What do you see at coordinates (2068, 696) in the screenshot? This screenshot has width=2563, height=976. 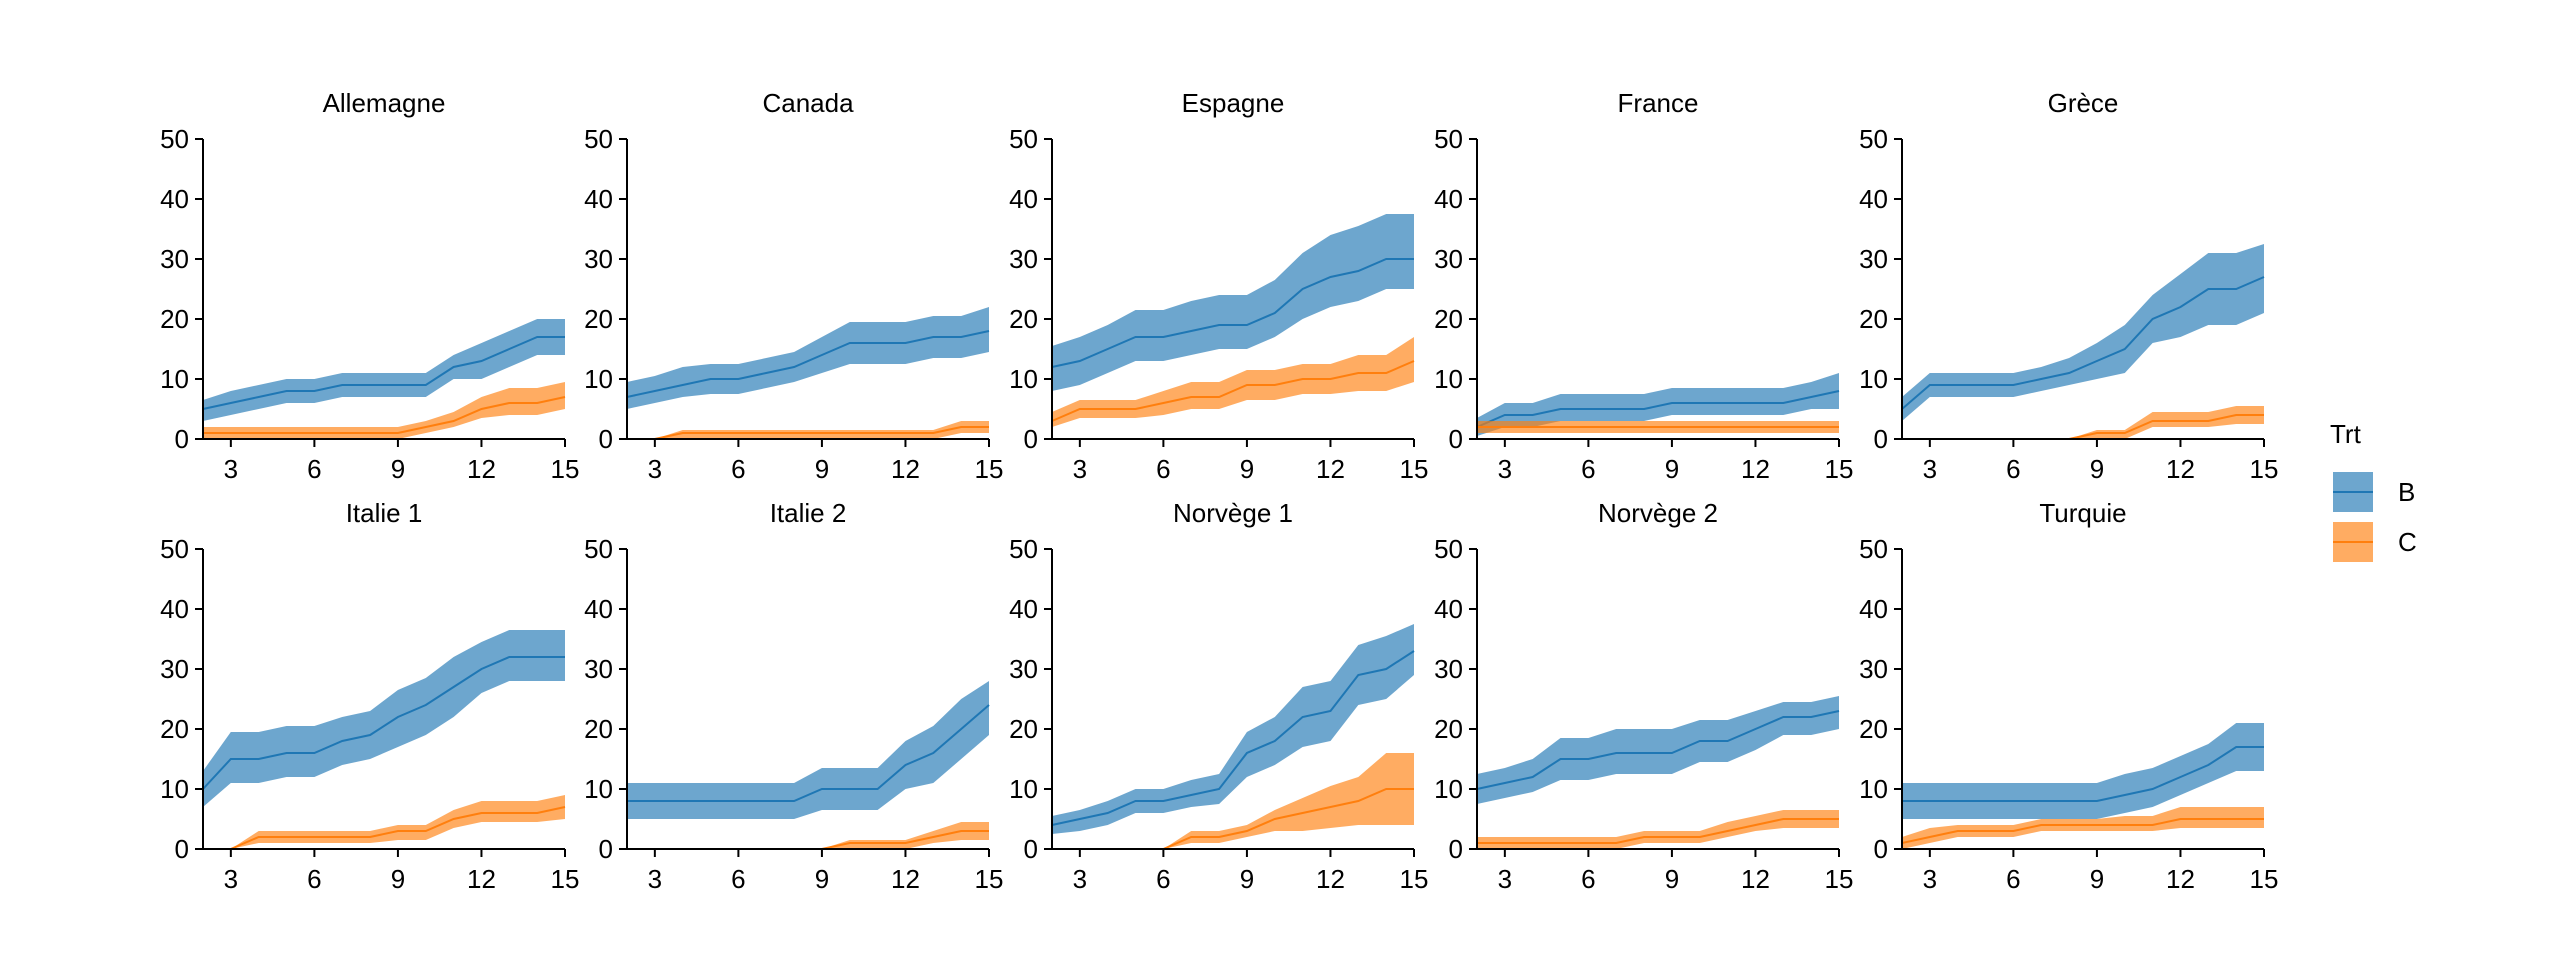 I see `panel-turquie: Turquie 0 10 20 30 40 50 3 6 9 12 15` at bounding box center [2068, 696].